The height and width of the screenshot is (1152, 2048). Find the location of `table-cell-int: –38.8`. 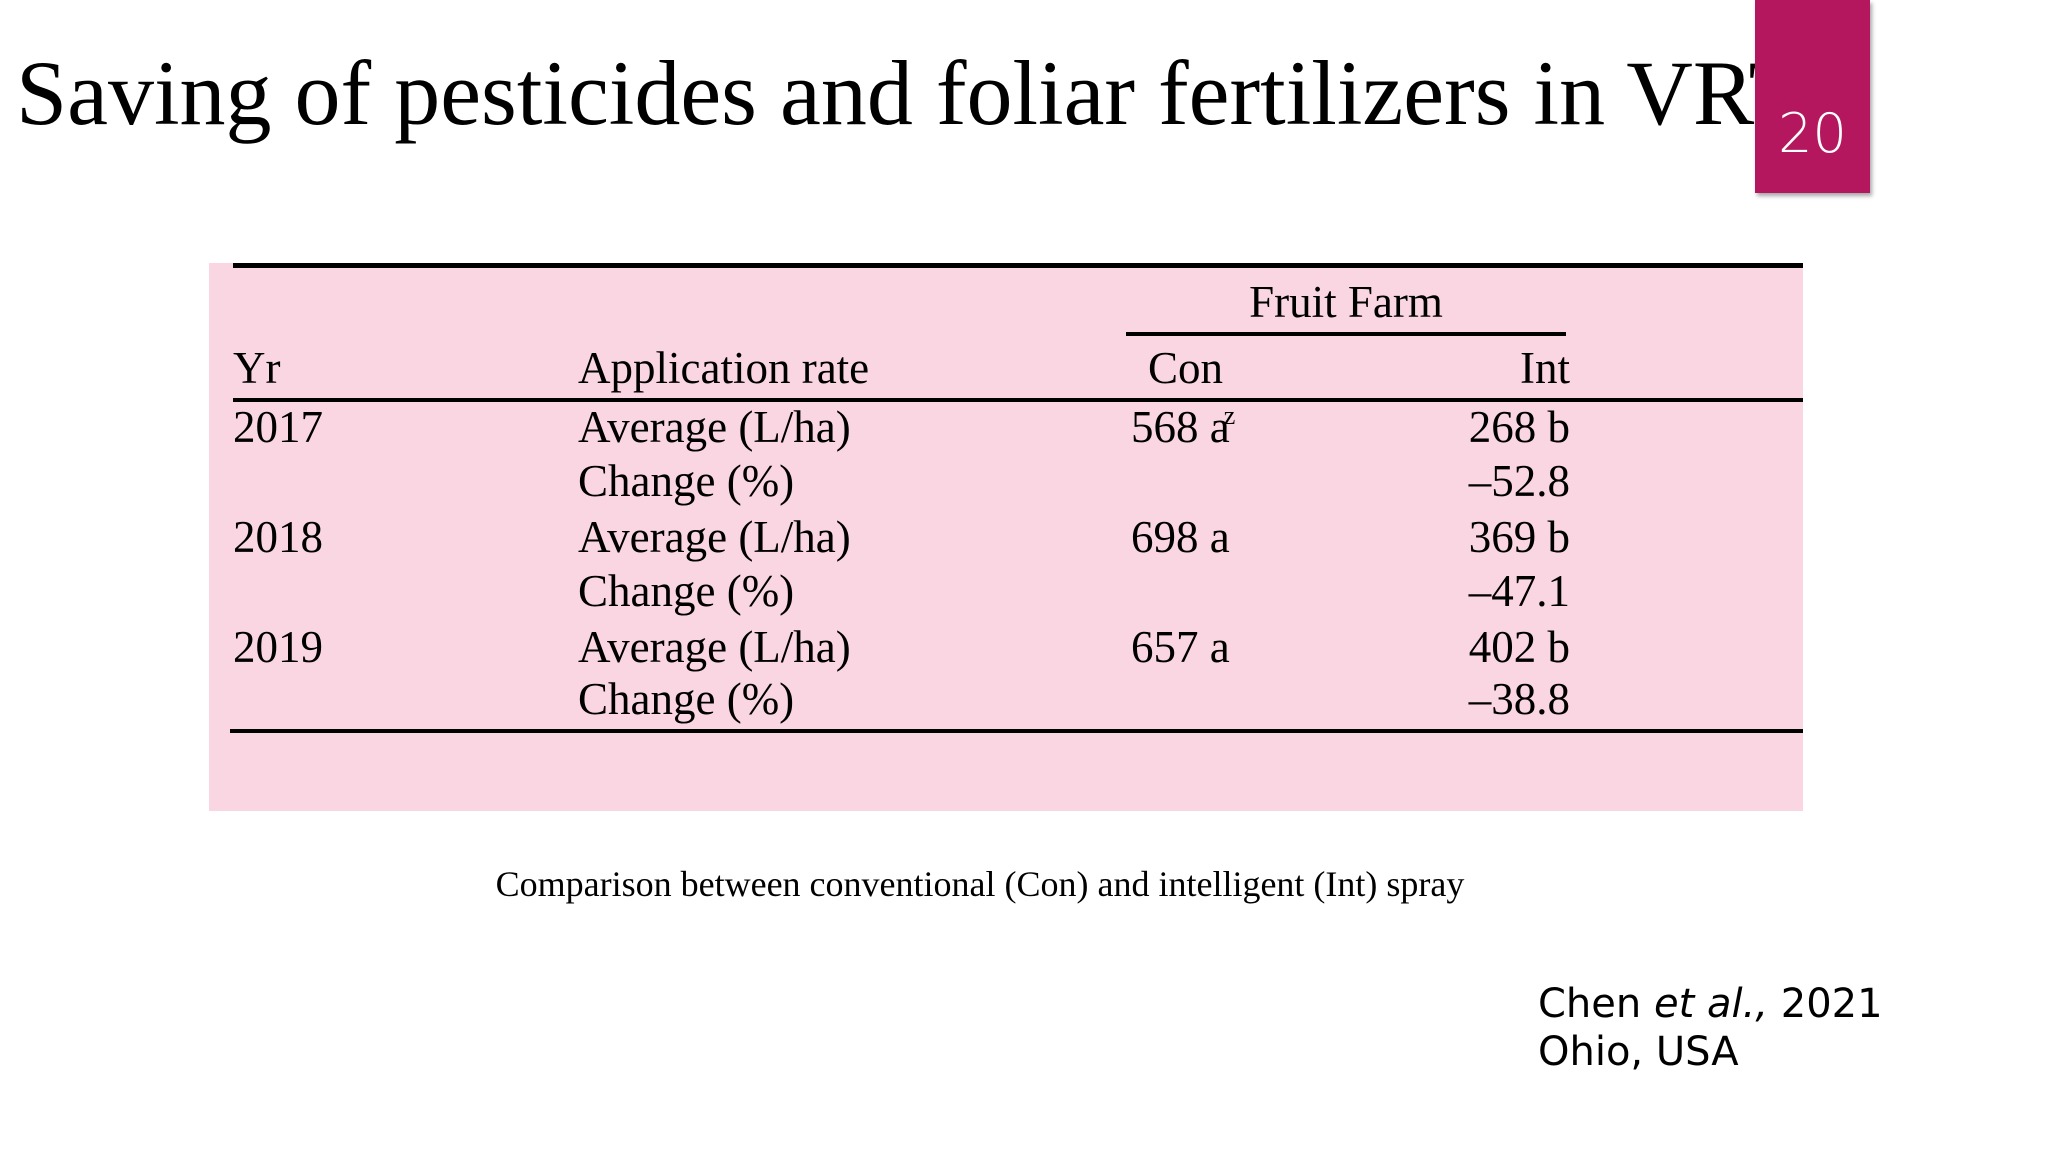

table-cell-int: –38.8 is located at coordinates (1519, 699).